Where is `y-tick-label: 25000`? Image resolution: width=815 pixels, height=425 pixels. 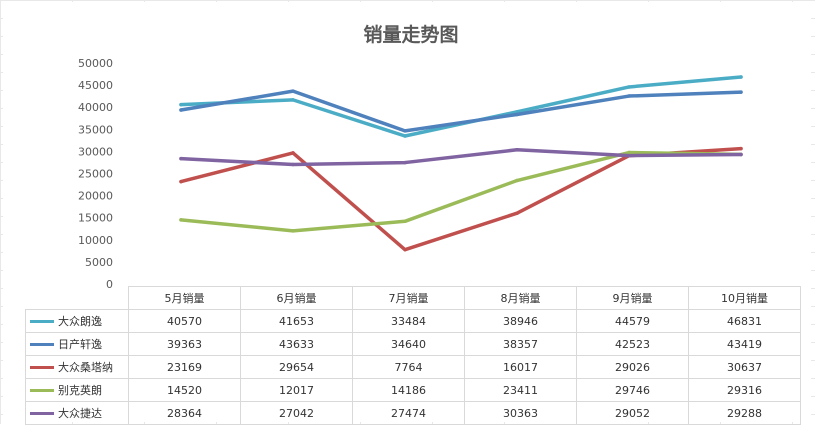 y-tick-label: 25000 is located at coordinates (95, 174).